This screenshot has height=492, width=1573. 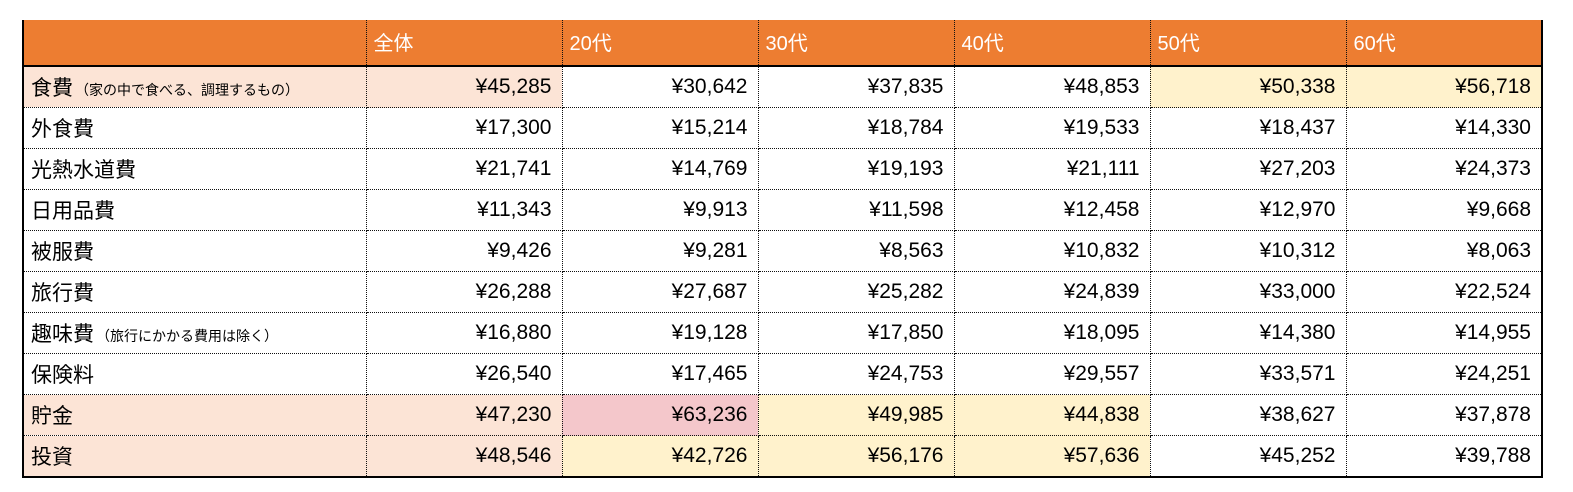 What do you see at coordinates (195, 251) in the screenshot?
I see `row-label-cell: 被服費` at bounding box center [195, 251].